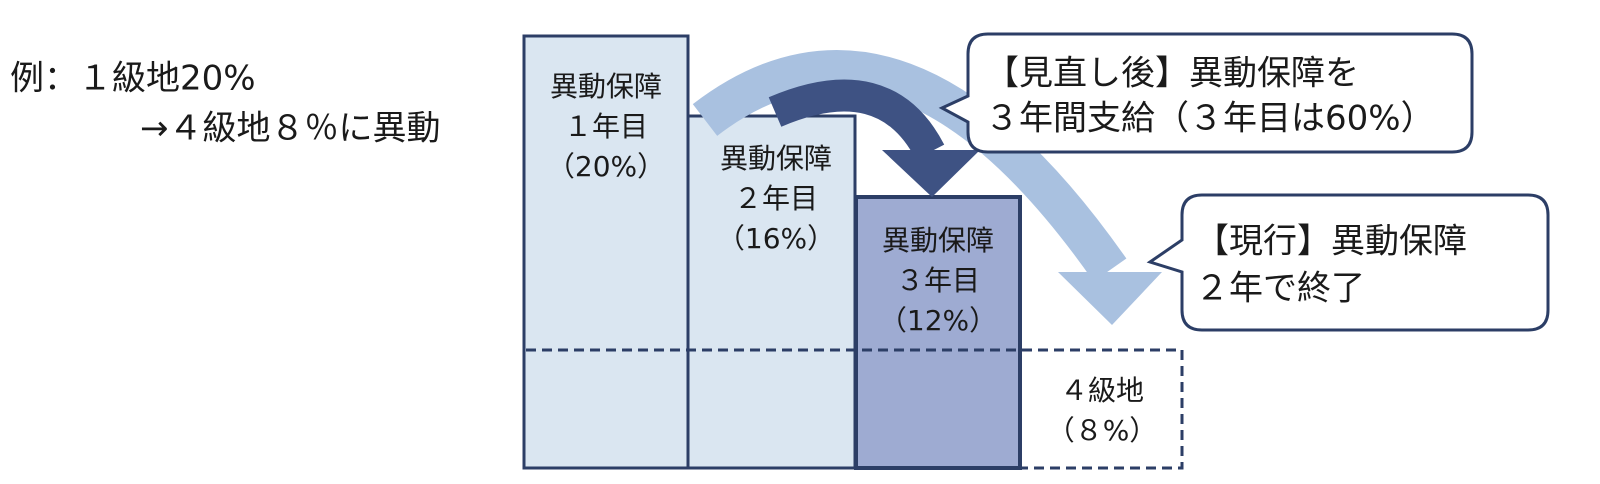 The image size is (1600, 484). What do you see at coordinates (776, 198) in the screenshot?
I see `bar-year: ２年目` at bounding box center [776, 198].